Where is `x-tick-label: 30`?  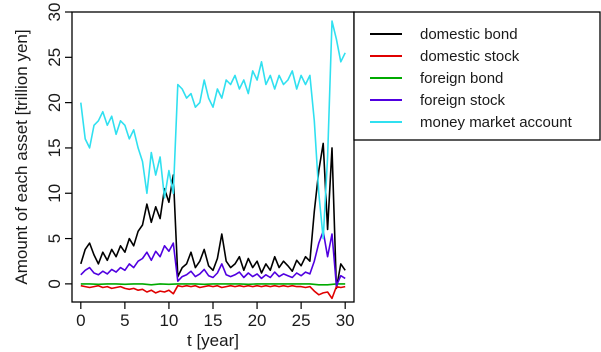 x-tick-label: 30 is located at coordinates (345, 320).